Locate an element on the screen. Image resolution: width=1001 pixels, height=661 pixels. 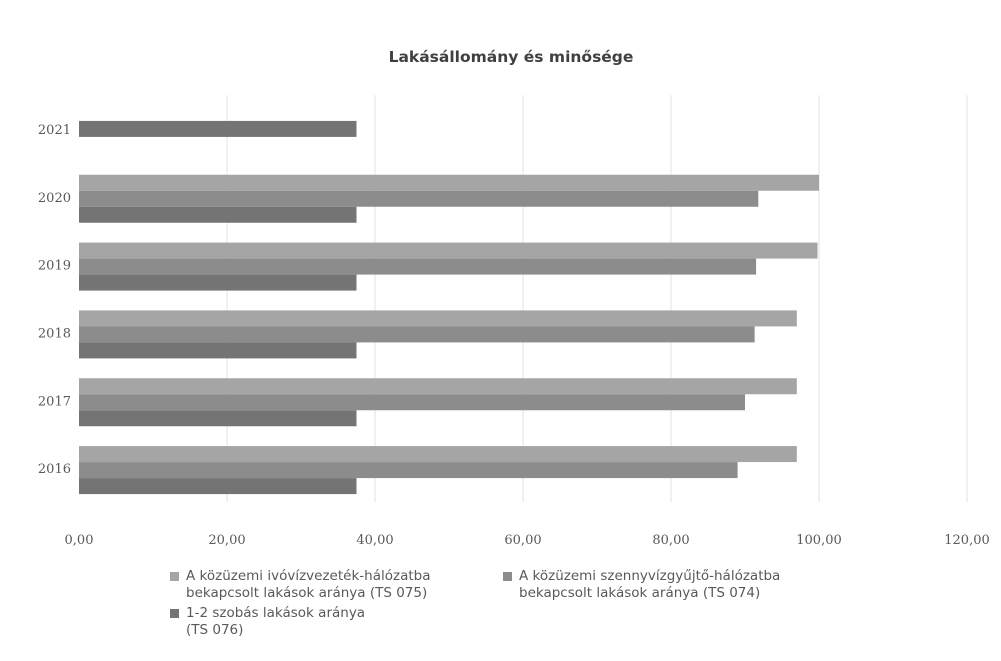
x-axis-tick-labels: 0,00 20,00 40,00 60,00 80,00 100,00 120,00 is located at coordinates (527, 540).